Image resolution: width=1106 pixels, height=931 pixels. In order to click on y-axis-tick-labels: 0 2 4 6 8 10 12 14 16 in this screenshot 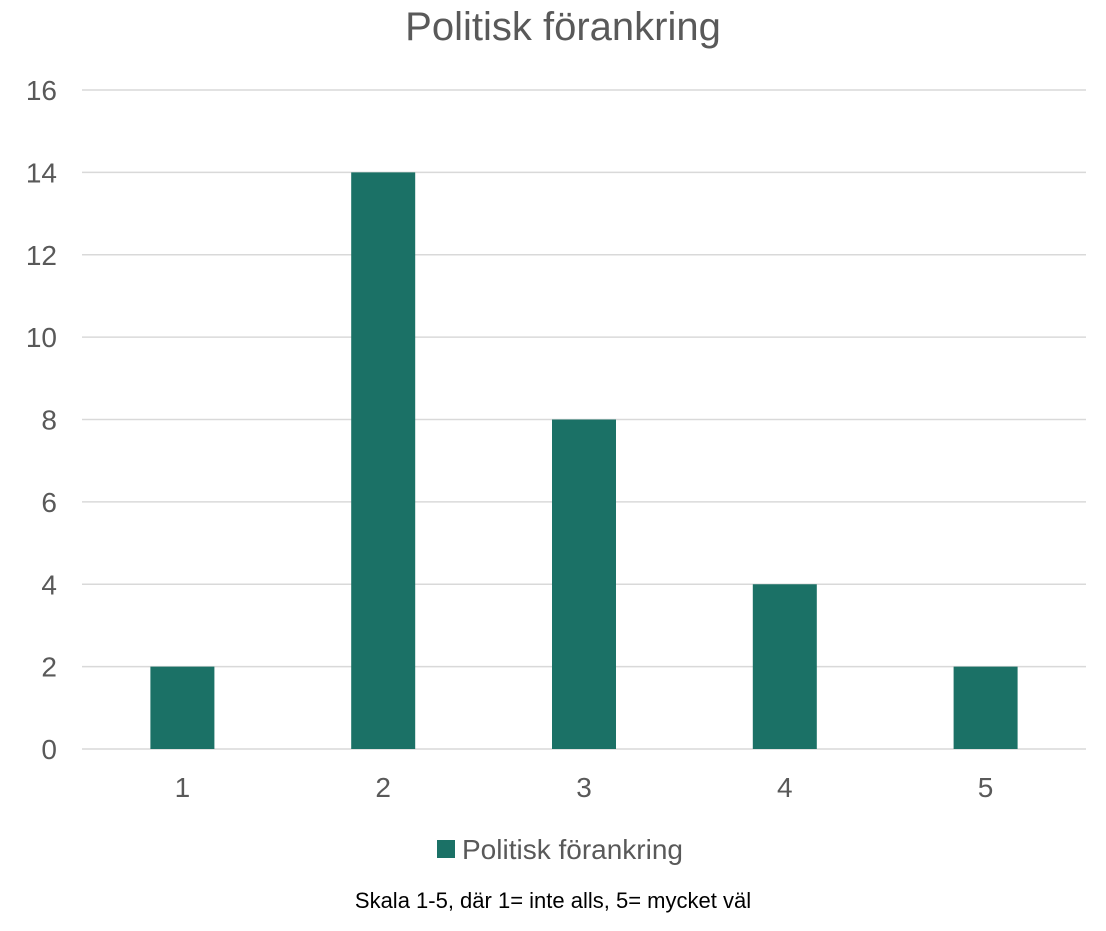, I will do `click(41, 420)`.